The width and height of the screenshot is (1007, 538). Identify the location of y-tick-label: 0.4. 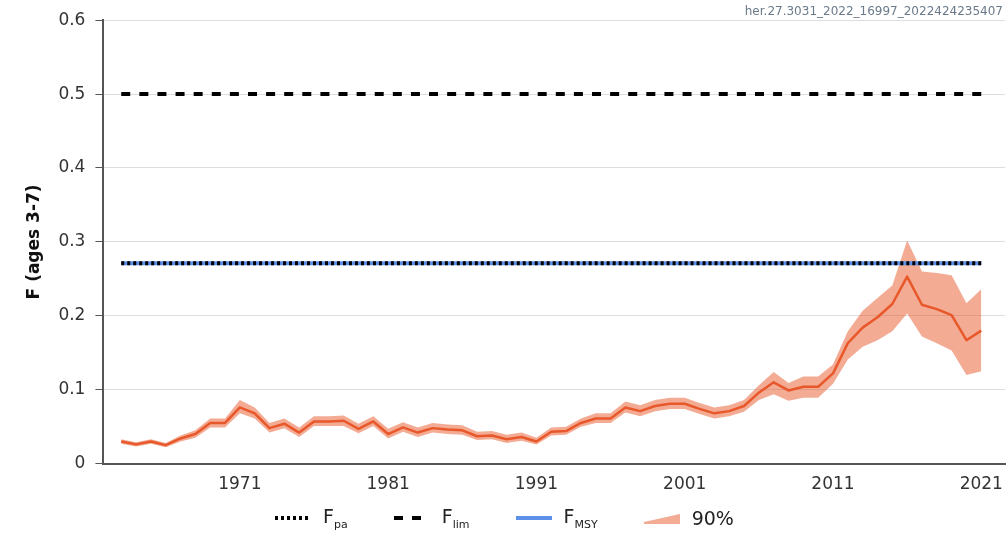
(72, 166).